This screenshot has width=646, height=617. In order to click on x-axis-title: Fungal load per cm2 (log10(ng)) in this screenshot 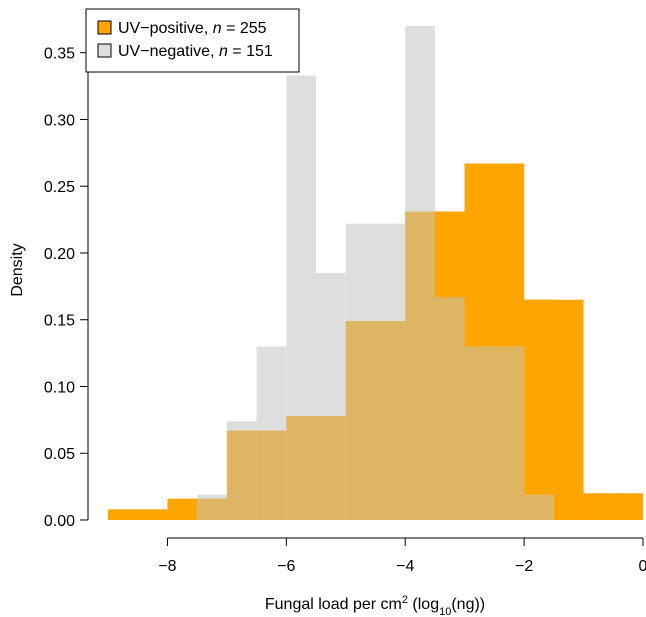, I will do `click(375, 605)`.